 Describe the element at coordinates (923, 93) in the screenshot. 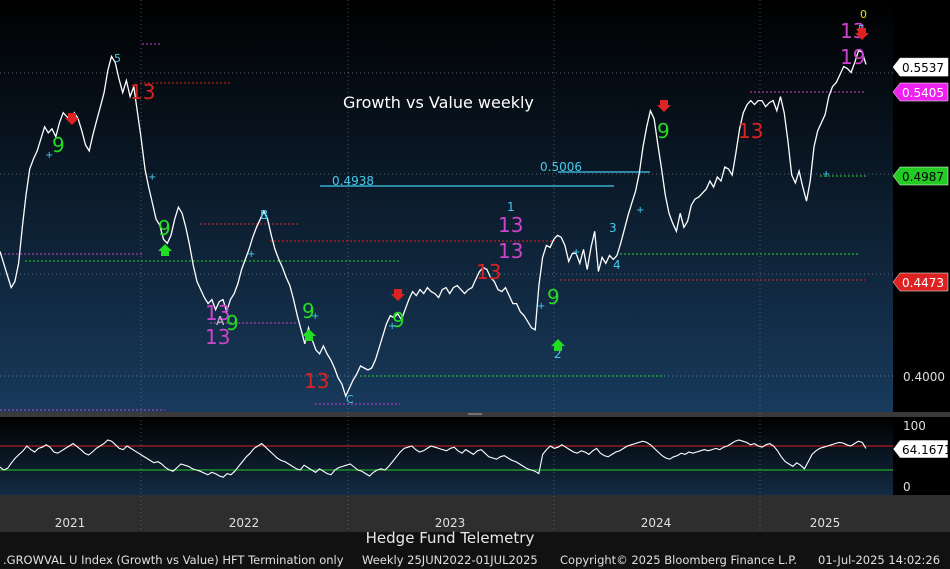

I see `price-marker-label-1: 0.5405` at that location.